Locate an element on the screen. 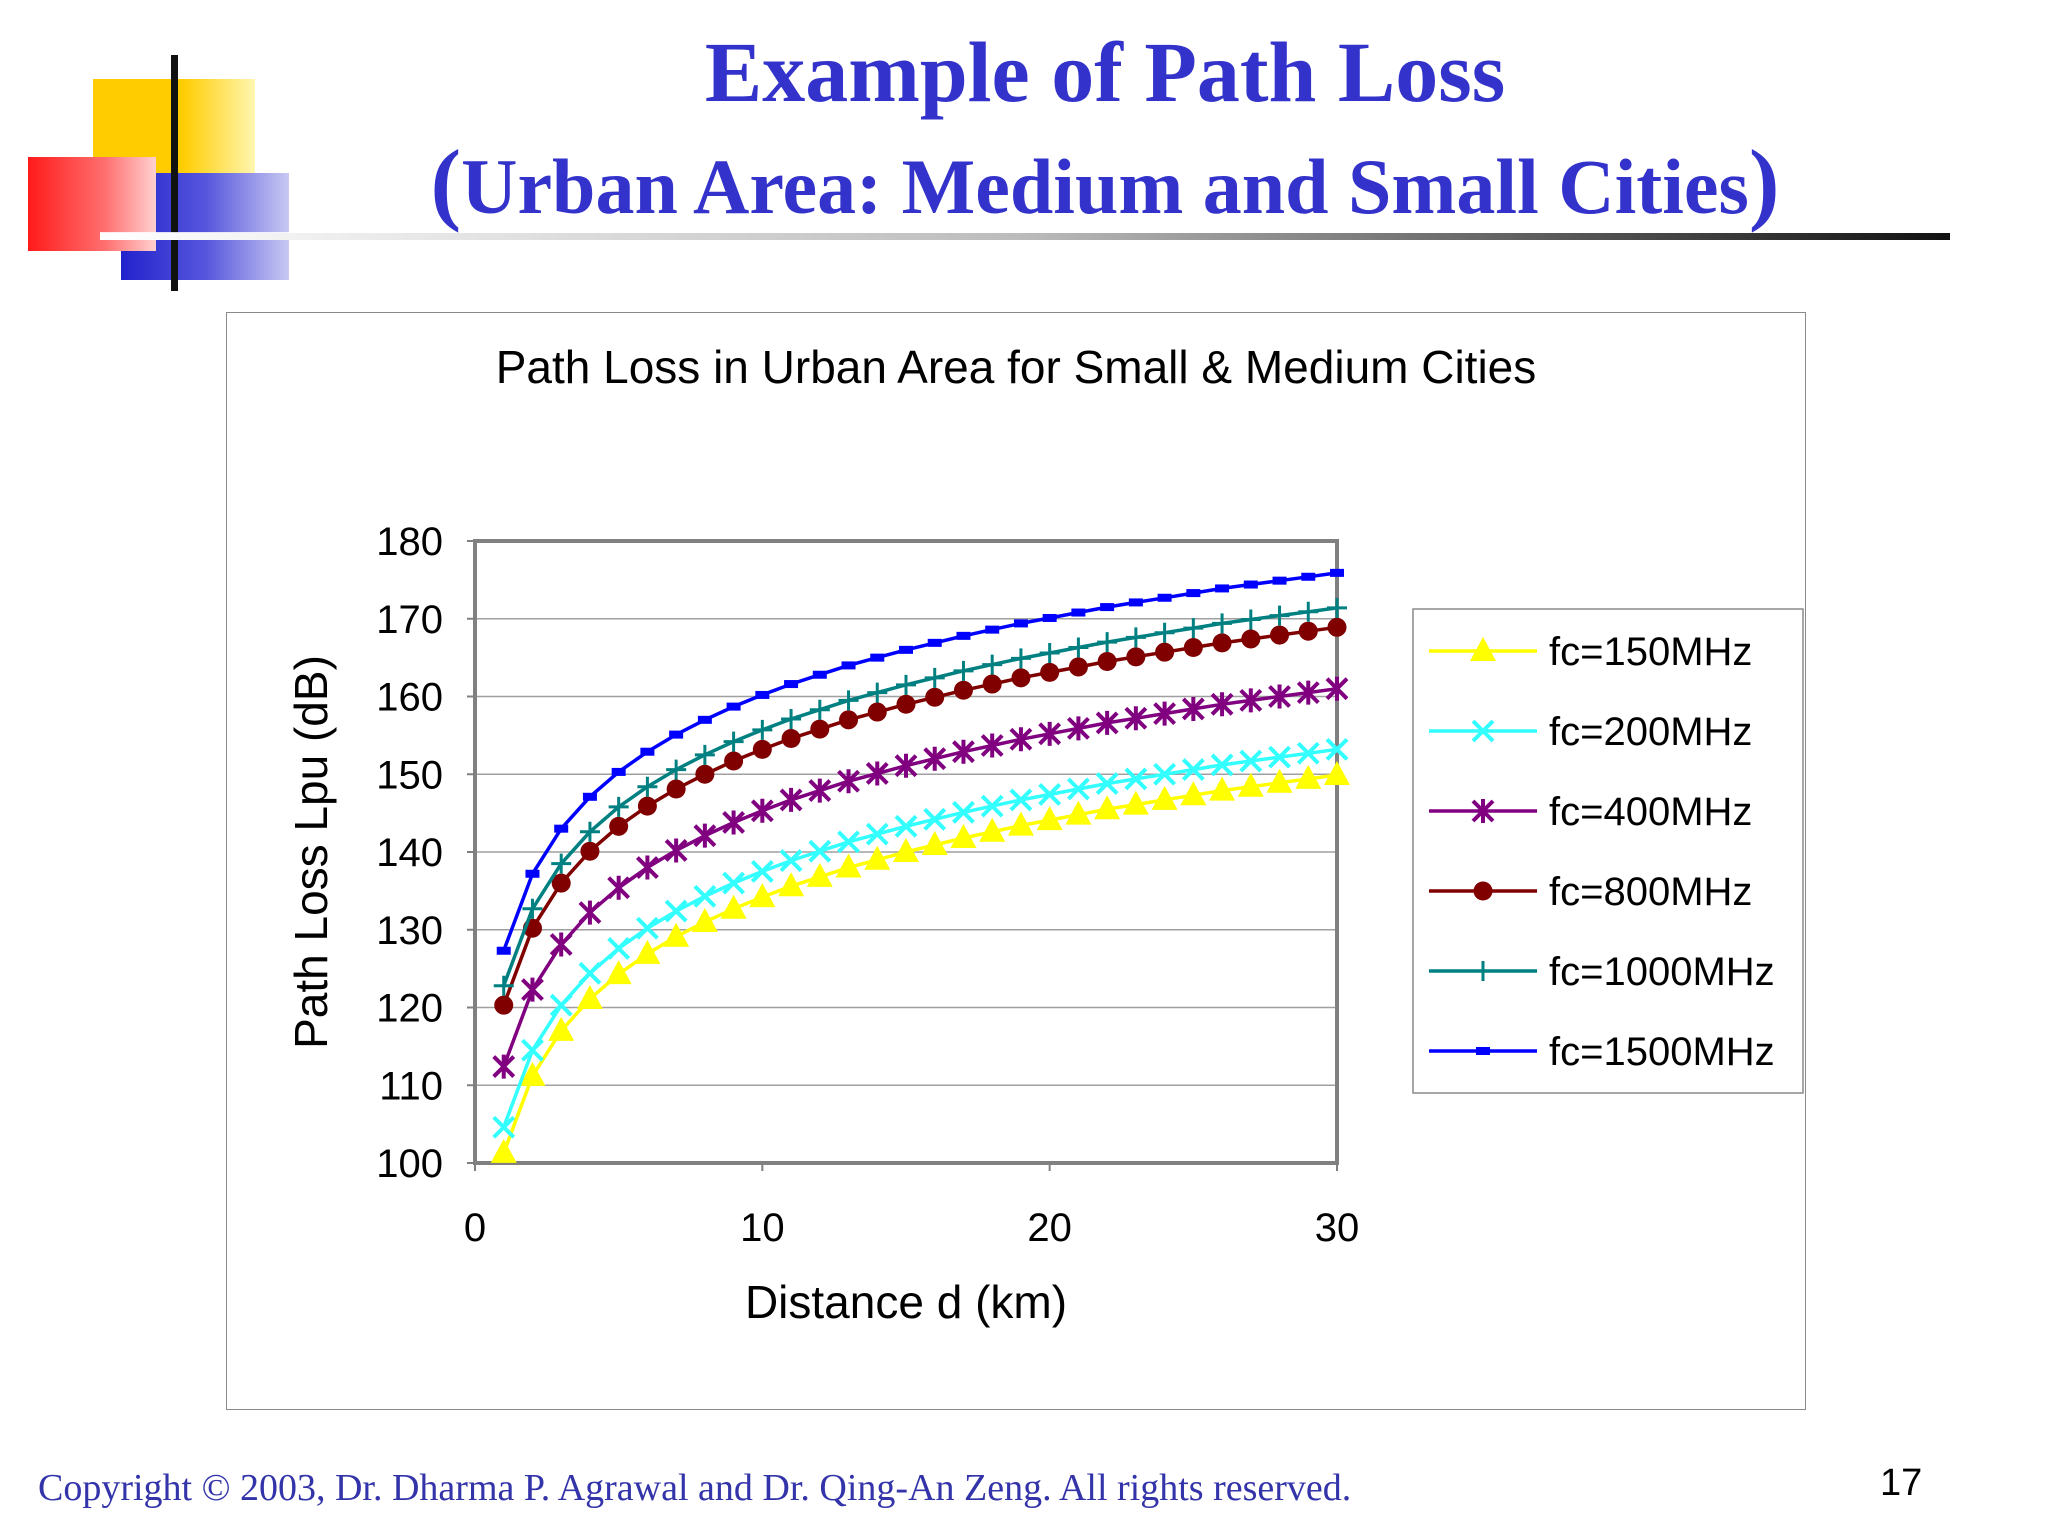  y-tick-label: 180 is located at coordinates (409, 542).